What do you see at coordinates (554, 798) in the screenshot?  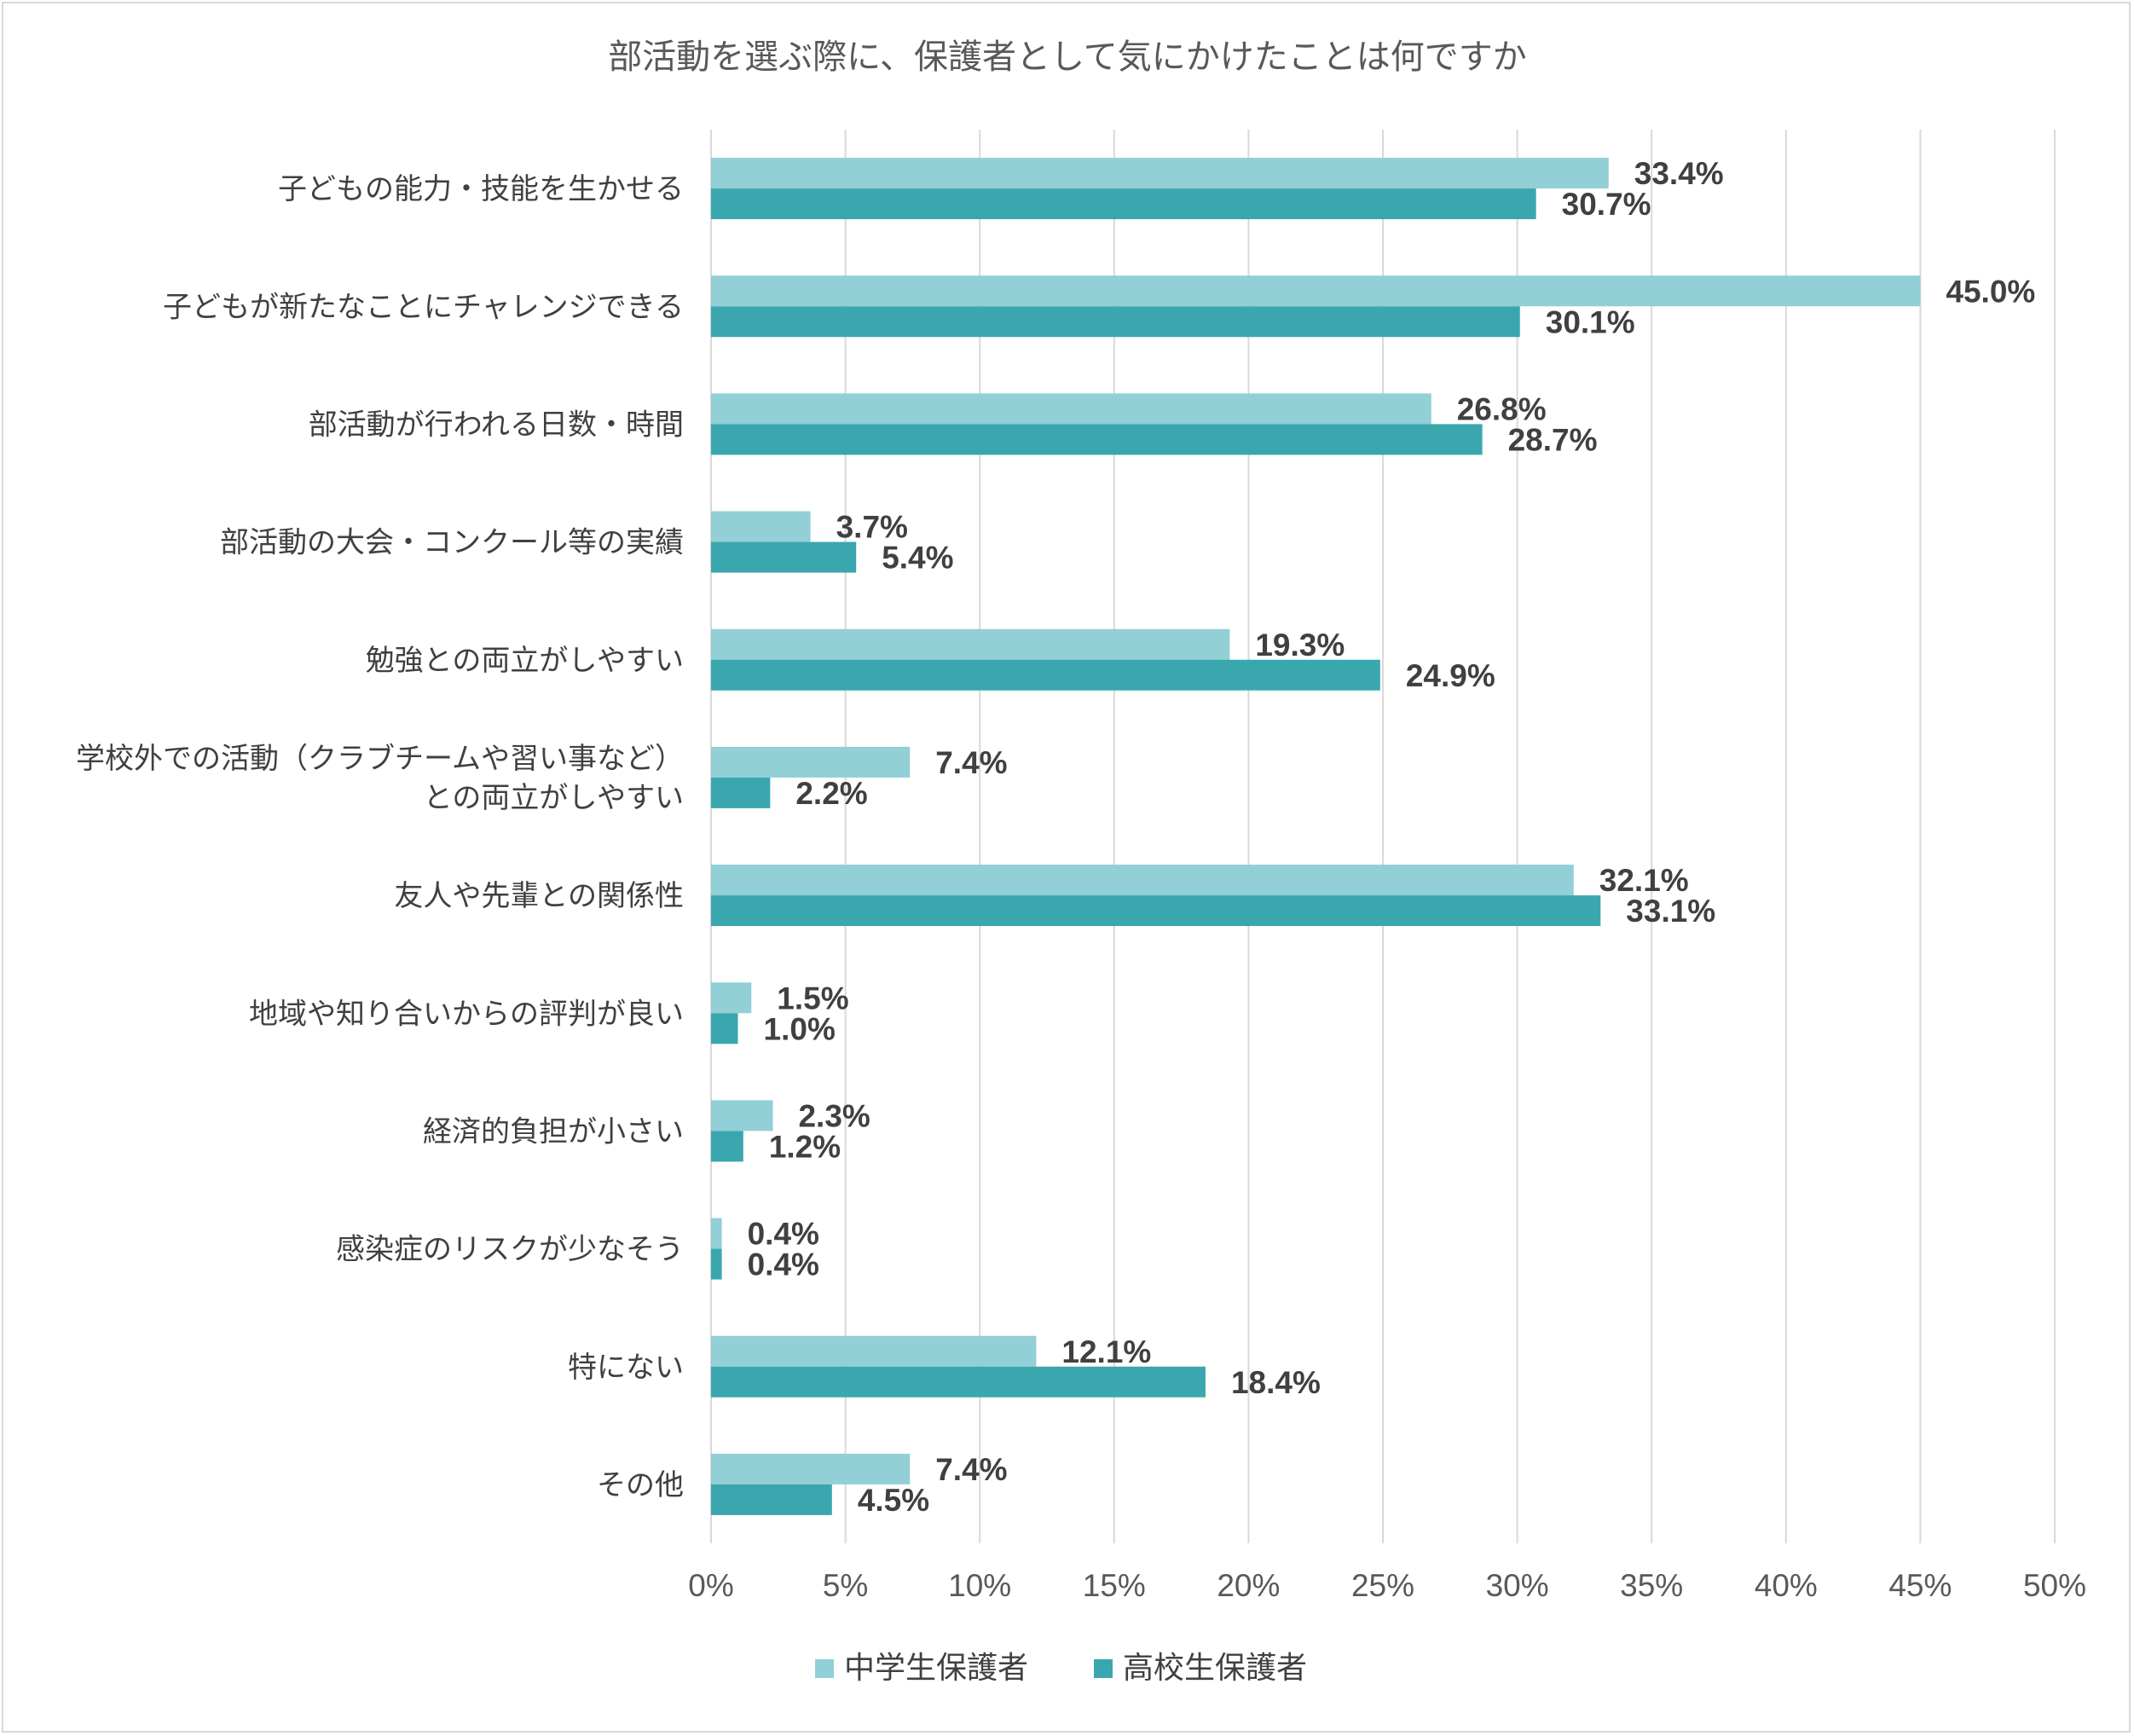 I see `category-label: との両立がしやすい` at bounding box center [554, 798].